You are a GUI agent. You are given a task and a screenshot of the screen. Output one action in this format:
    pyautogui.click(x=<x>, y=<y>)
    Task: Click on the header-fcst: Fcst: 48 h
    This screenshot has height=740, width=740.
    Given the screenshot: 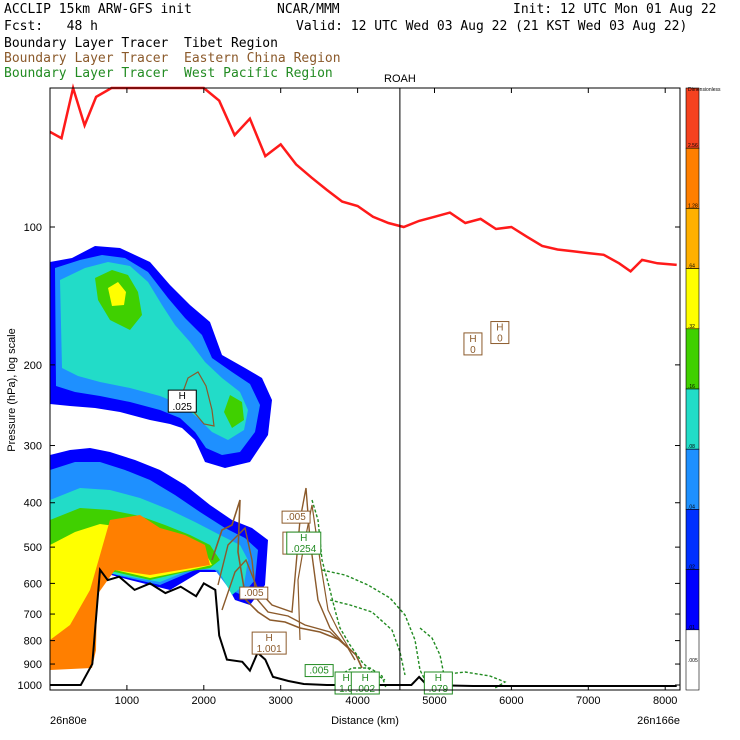 What is the action you would take?
    pyautogui.click(x=51, y=26)
    